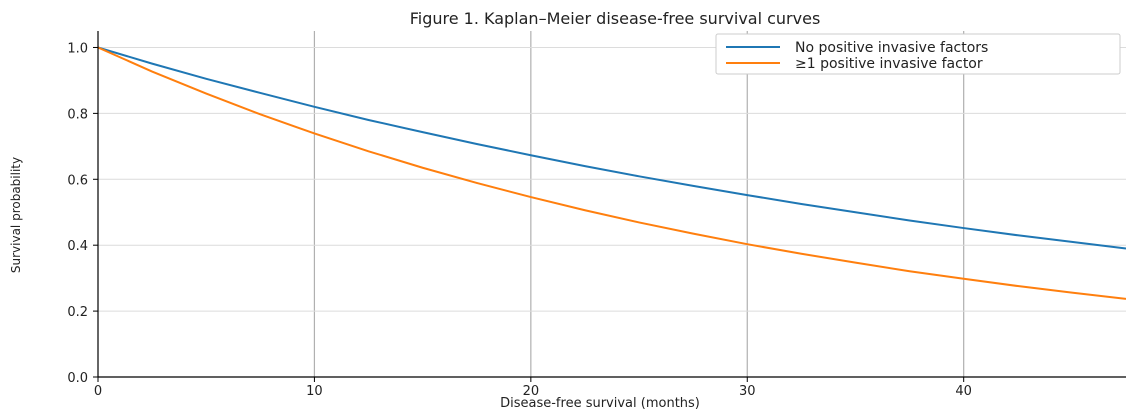 This screenshot has width=1126, height=410. Describe the element at coordinates (889, 64) in the screenshot. I see `legend-label-positive: ≥1 positive invasive factor` at that location.